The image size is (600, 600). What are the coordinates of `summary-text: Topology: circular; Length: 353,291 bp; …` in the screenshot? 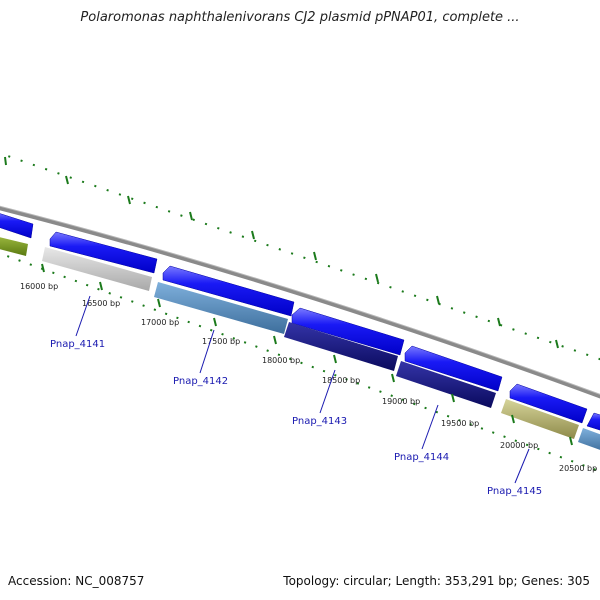 It's located at (436, 581).